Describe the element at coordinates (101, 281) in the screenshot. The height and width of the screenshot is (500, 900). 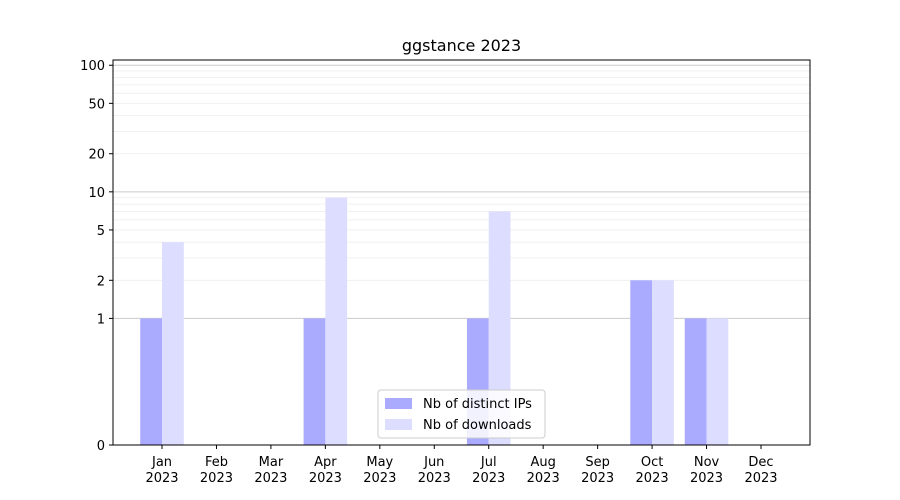
I see `y-tick-label: 2` at that location.